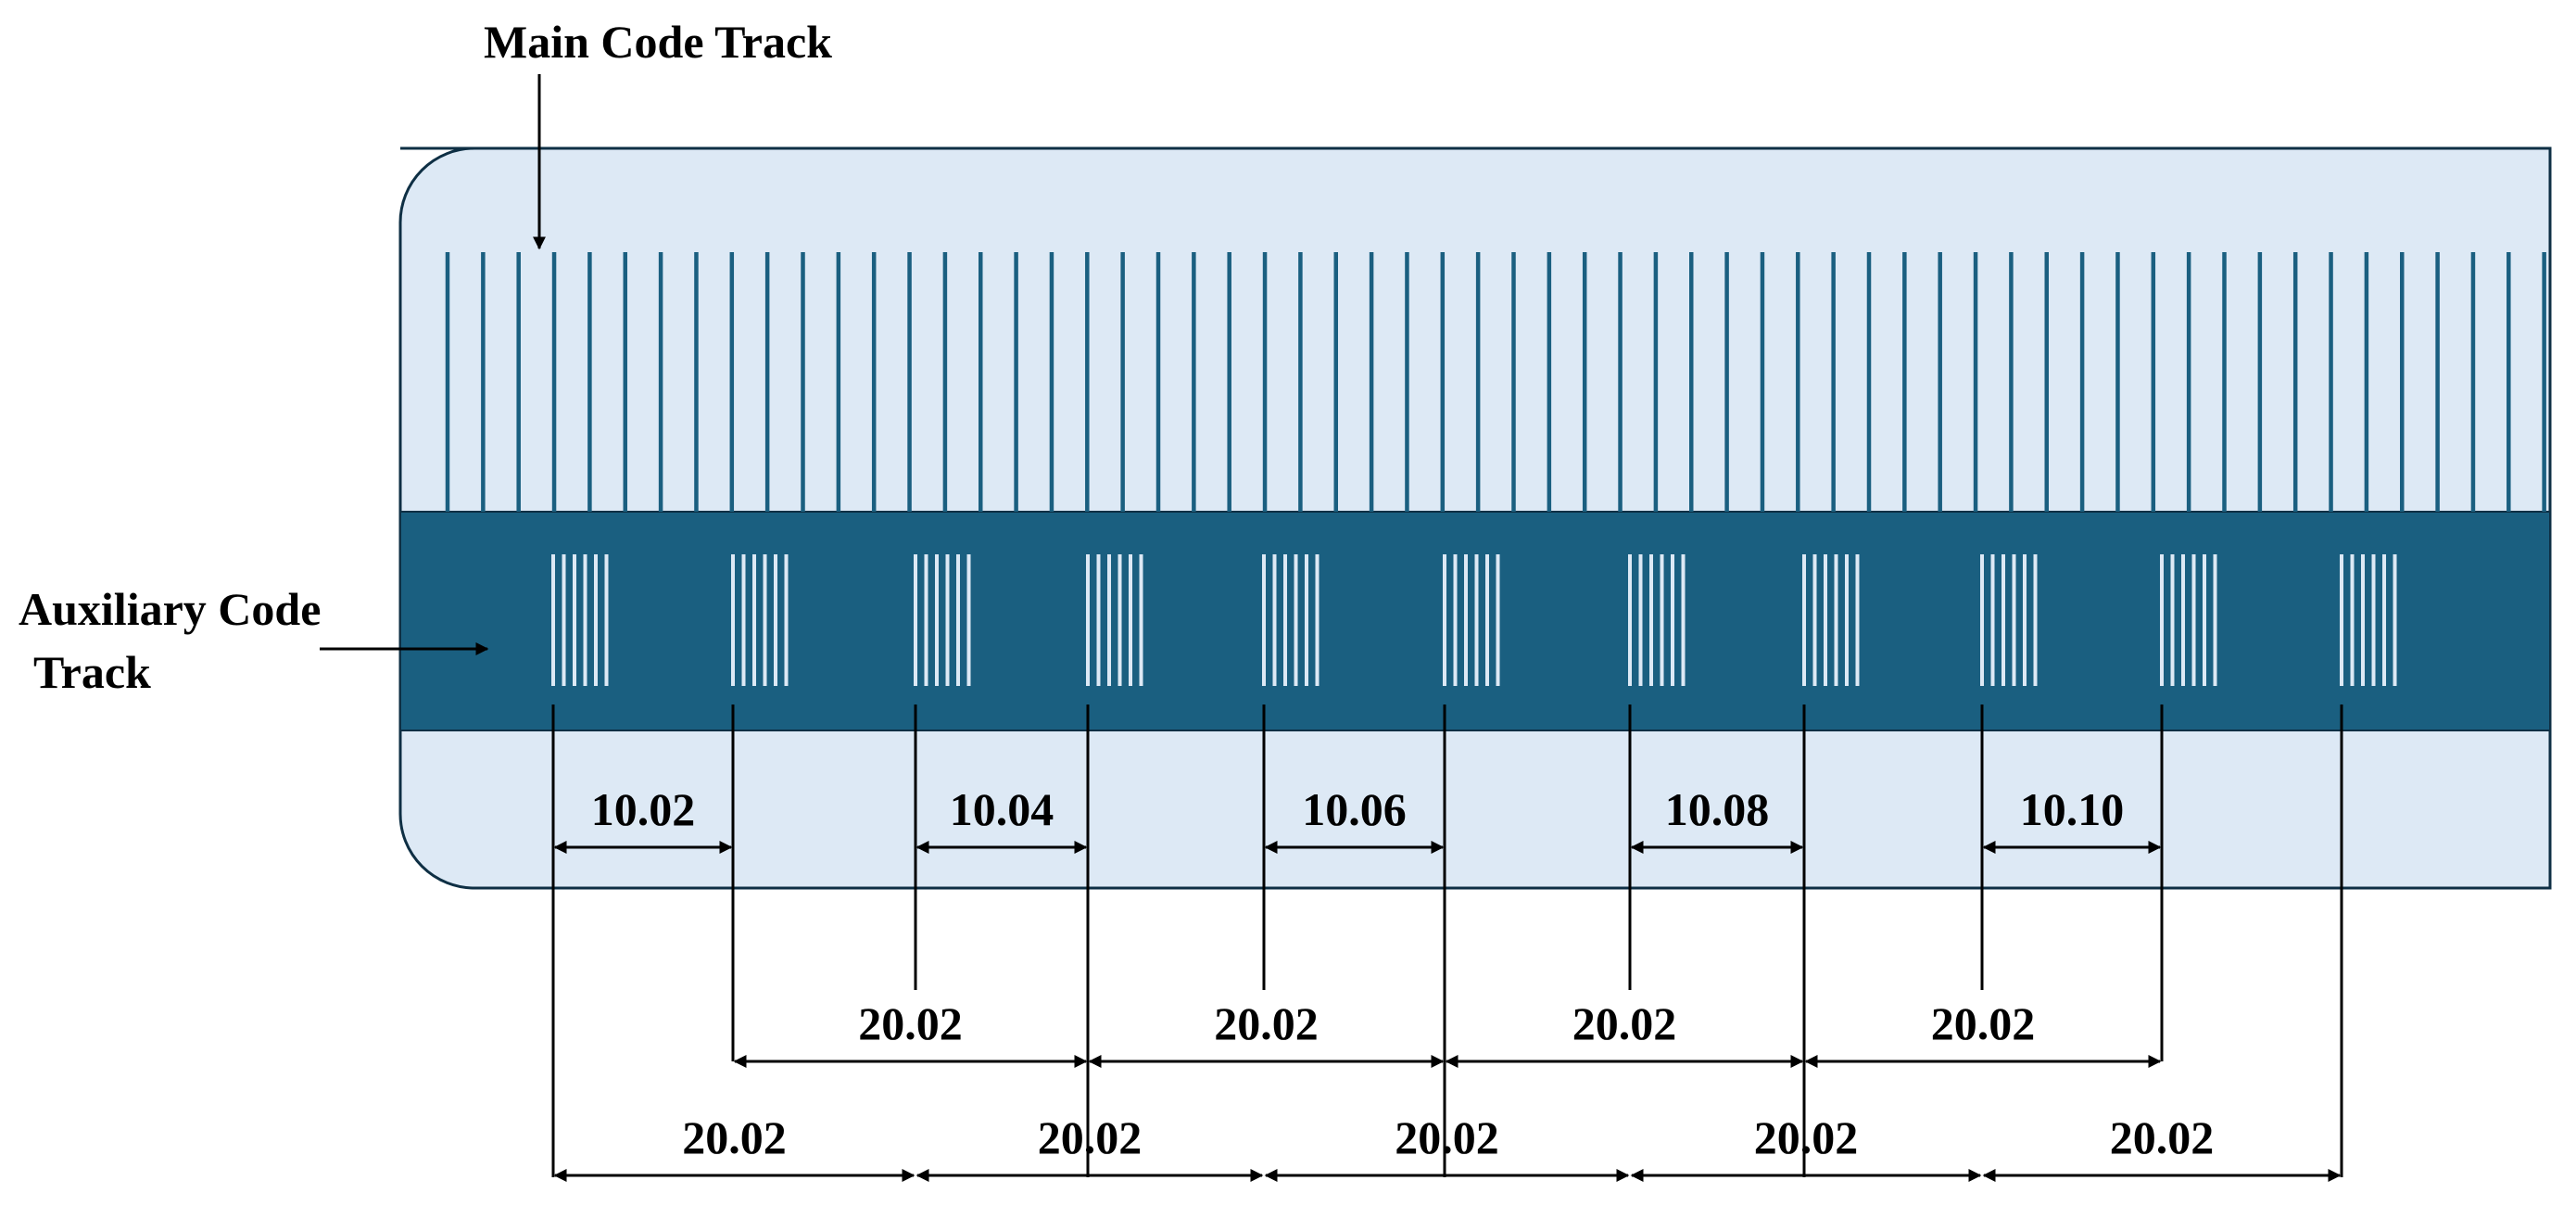  What do you see at coordinates (658, 42) in the screenshot?
I see `main-track-label: Main Code Track` at bounding box center [658, 42].